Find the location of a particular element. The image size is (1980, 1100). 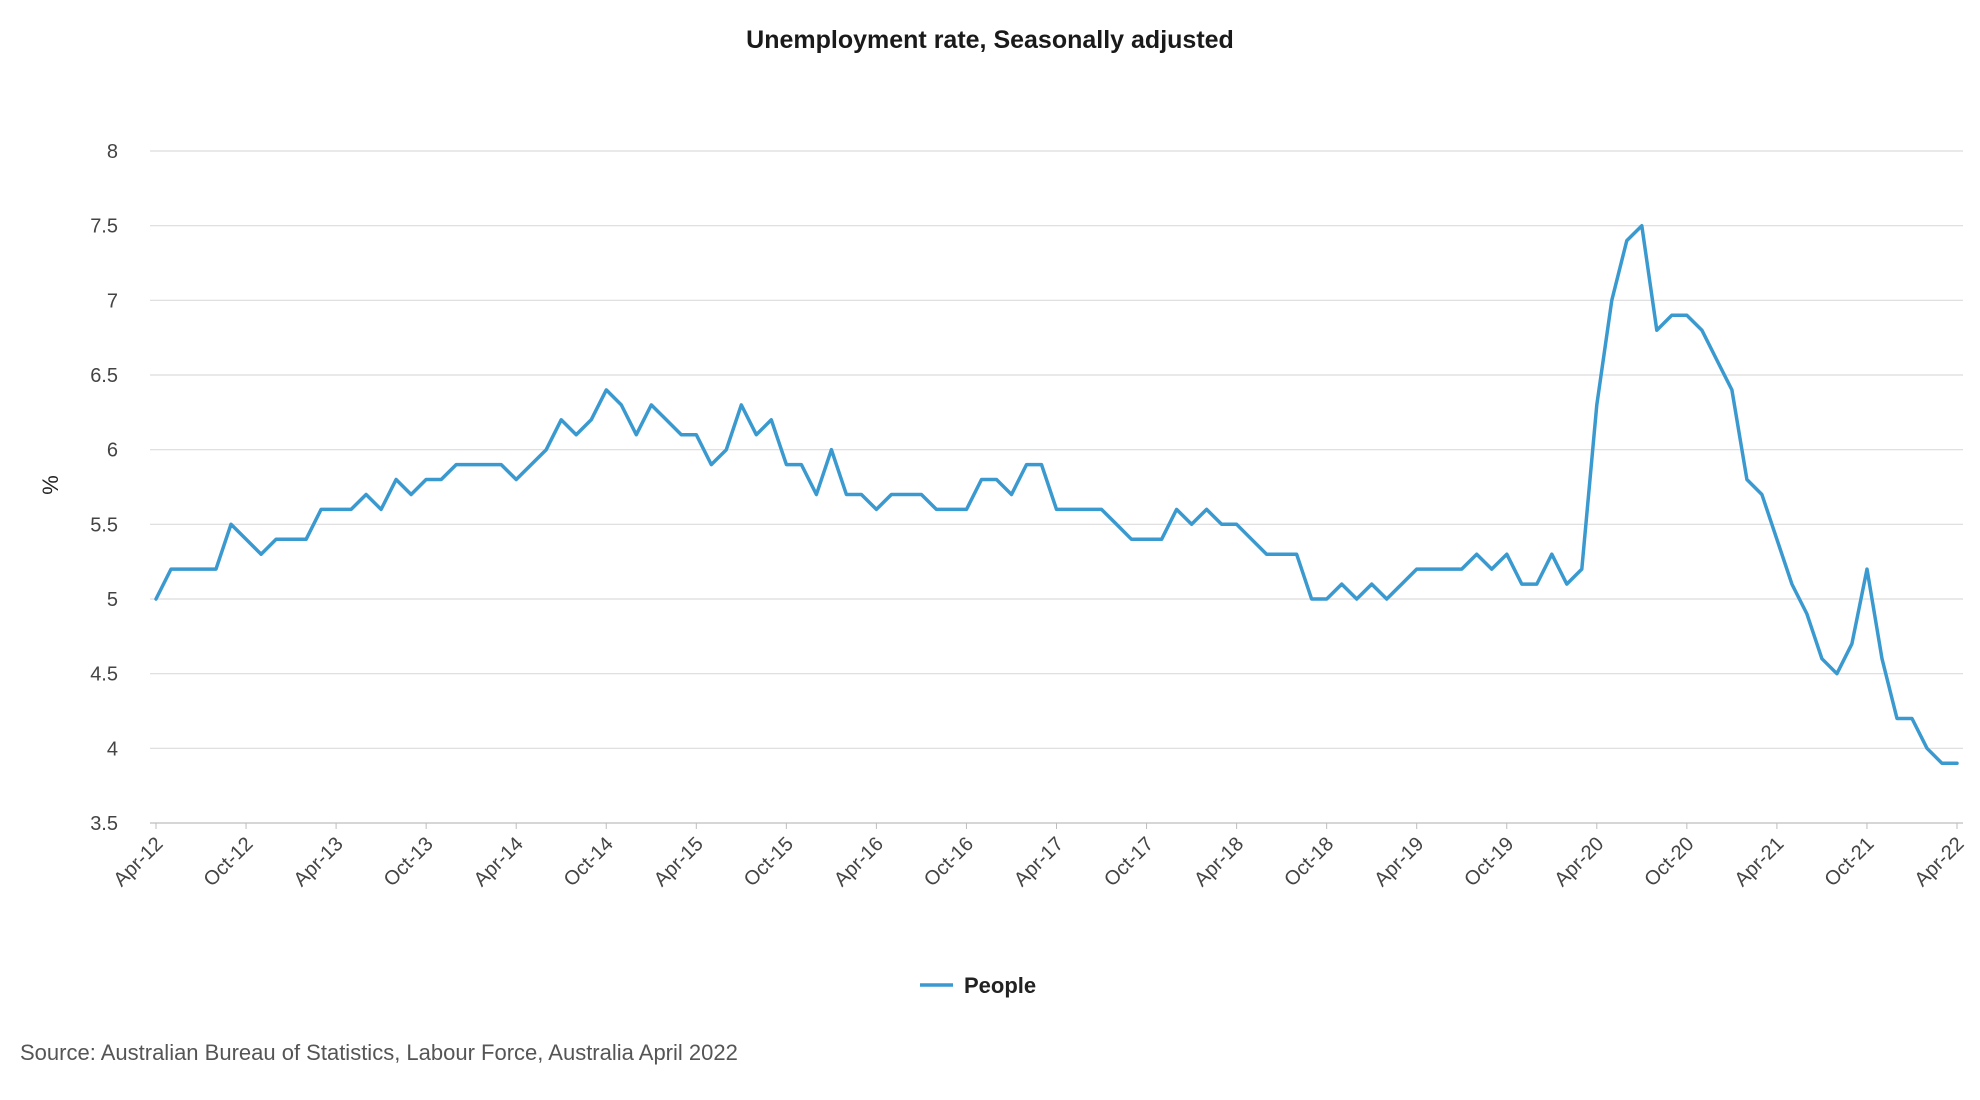

y-axis-label: % is located at coordinates (50, 485).